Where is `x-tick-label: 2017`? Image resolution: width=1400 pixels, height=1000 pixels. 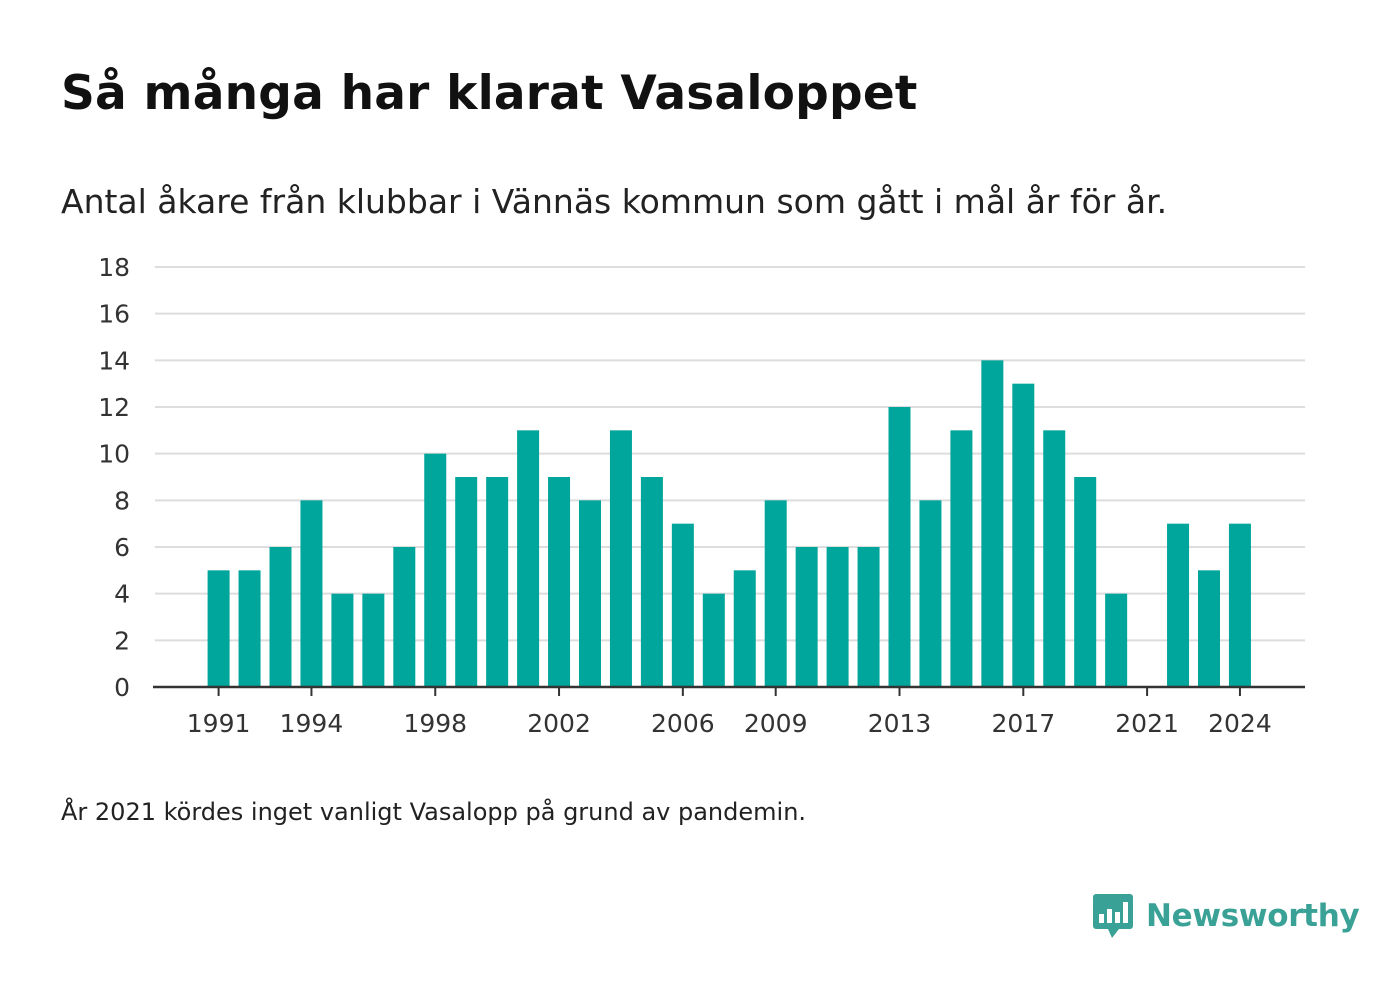
x-tick-label: 2017 is located at coordinates (1023, 723).